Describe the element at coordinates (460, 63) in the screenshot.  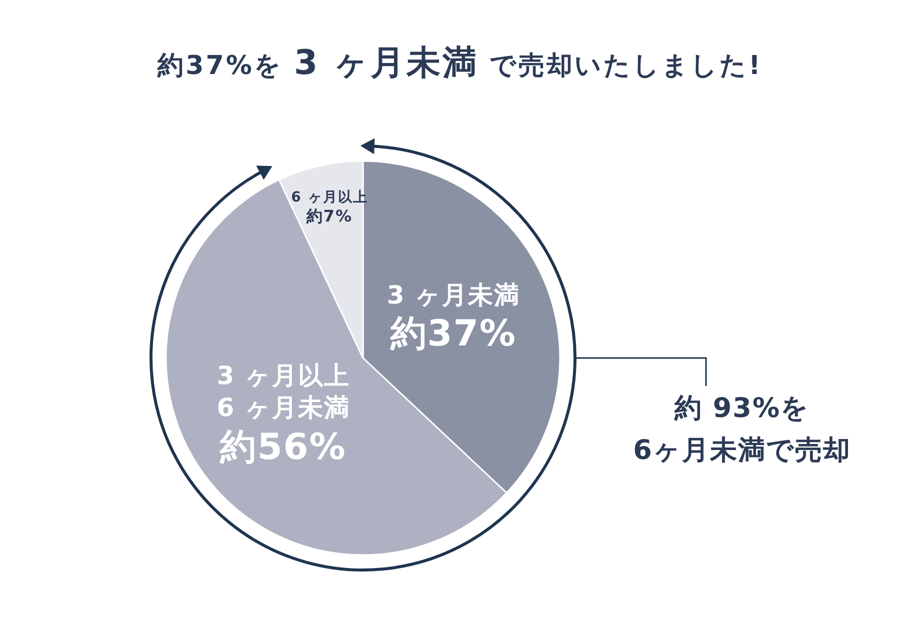
I see `chart-title: 約37%を 3 ヶ月未満 で売却いたしました!` at that location.